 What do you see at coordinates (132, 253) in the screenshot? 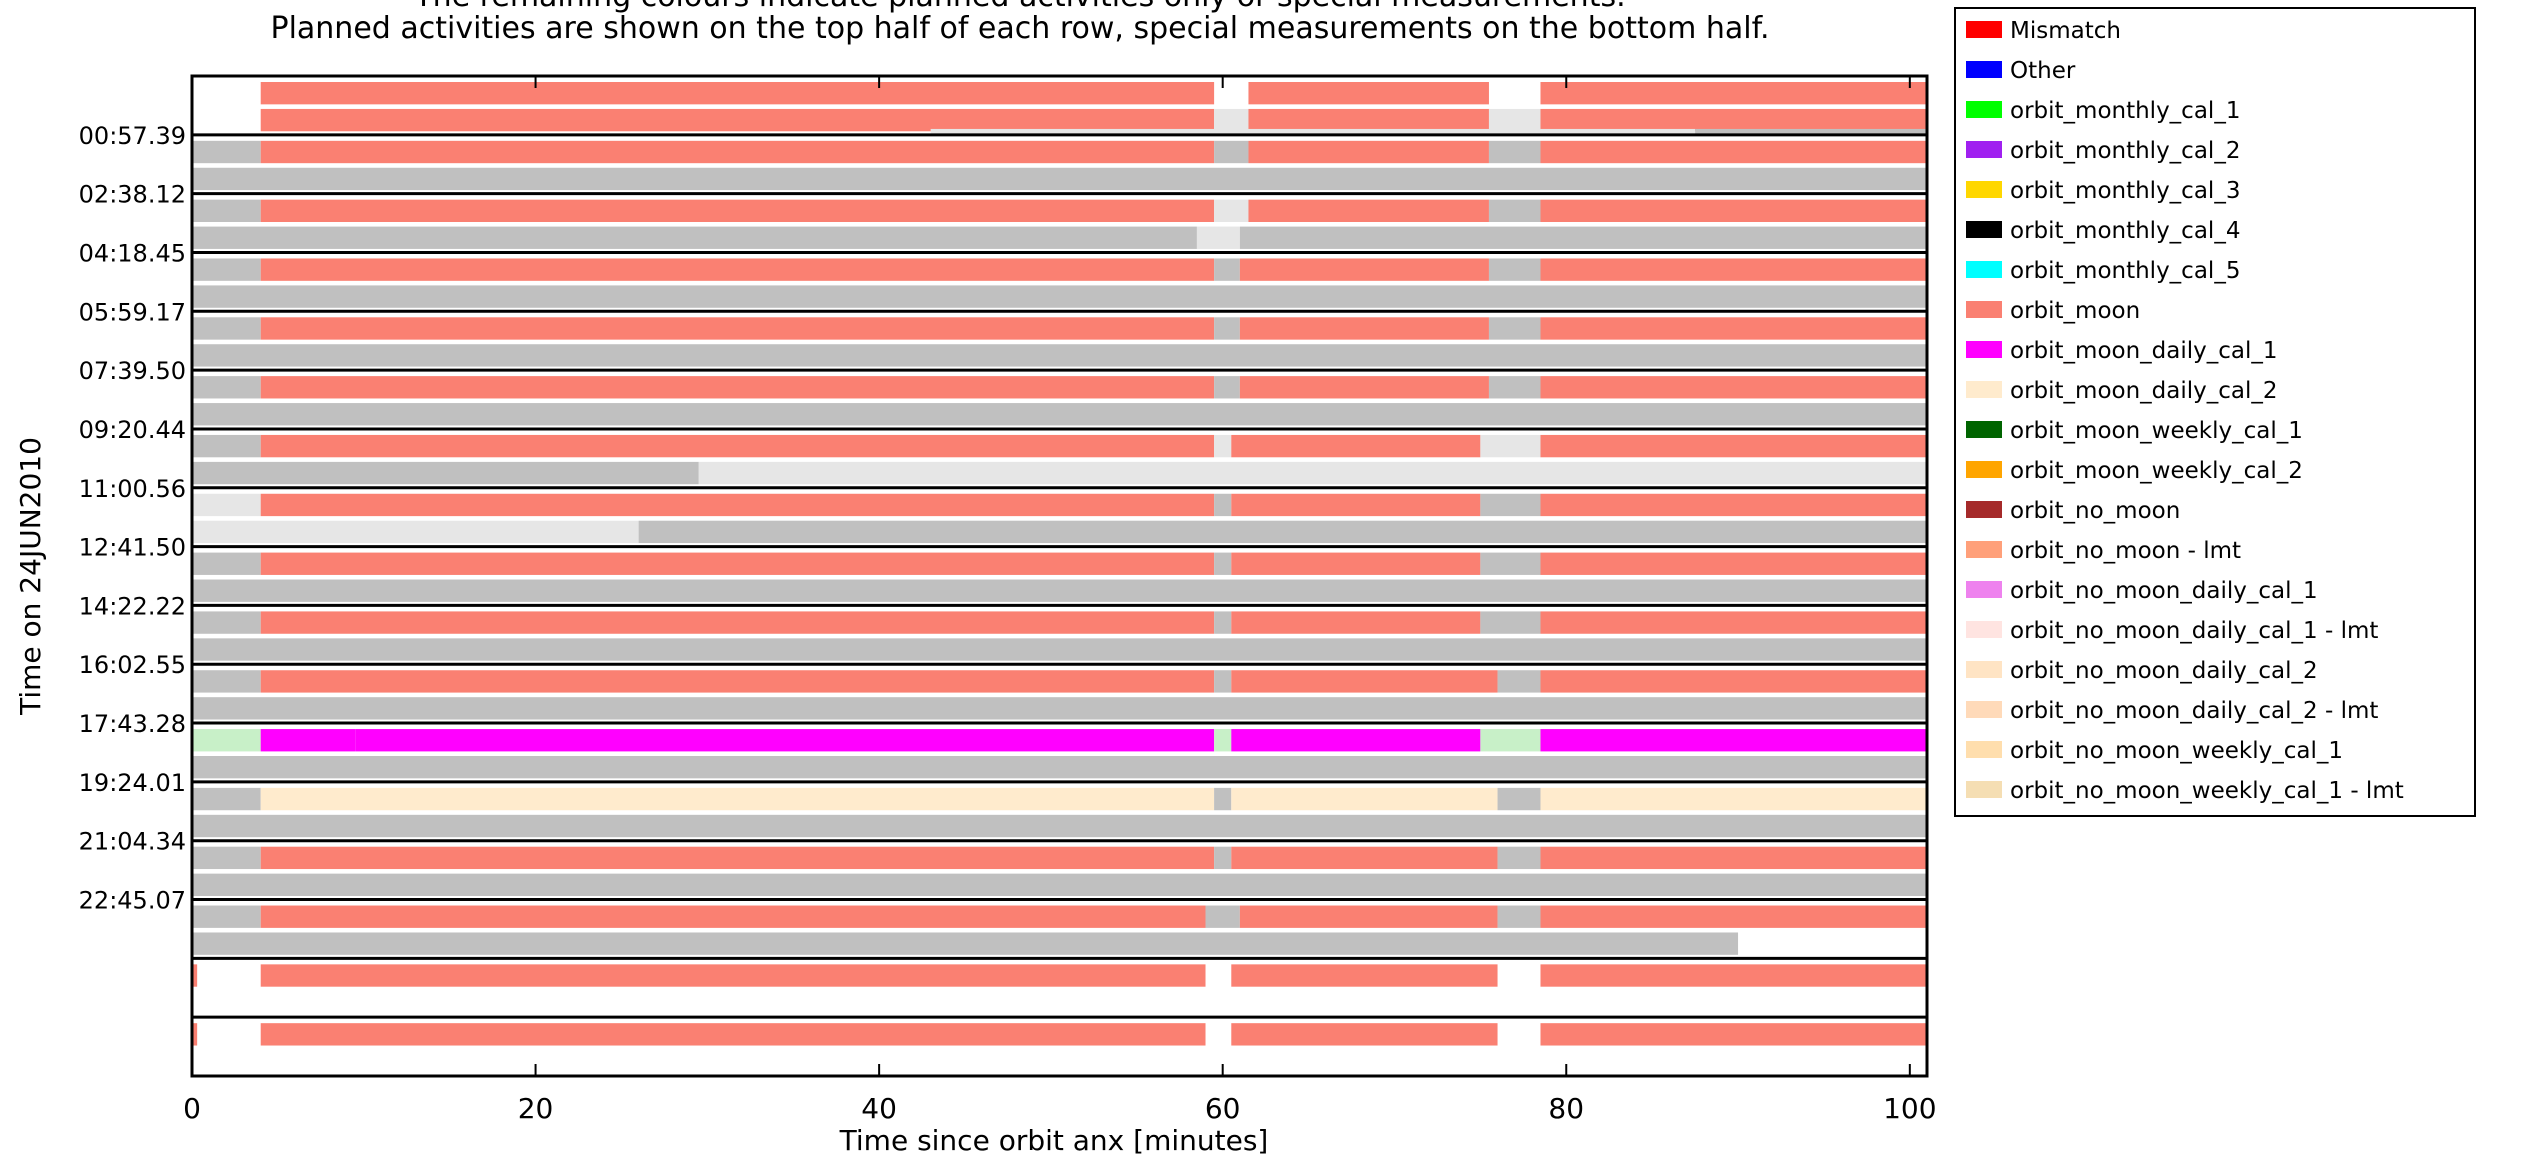
I see `y-tick-label-3: 04:18.45` at bounding box center [132, 253].